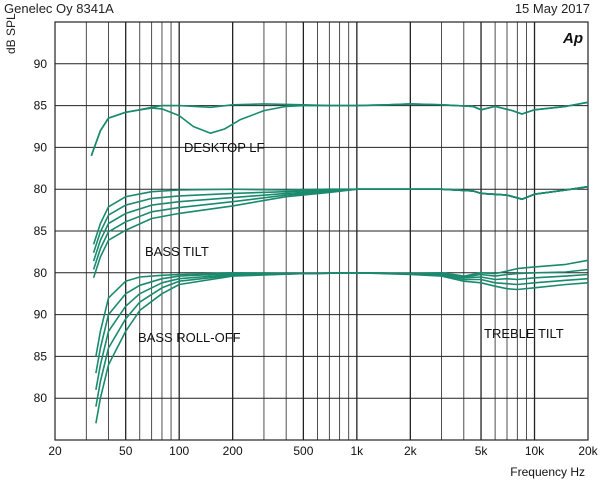 The image size is (600, 482). I want to click on curve-group1-series2, so click(339, 129).